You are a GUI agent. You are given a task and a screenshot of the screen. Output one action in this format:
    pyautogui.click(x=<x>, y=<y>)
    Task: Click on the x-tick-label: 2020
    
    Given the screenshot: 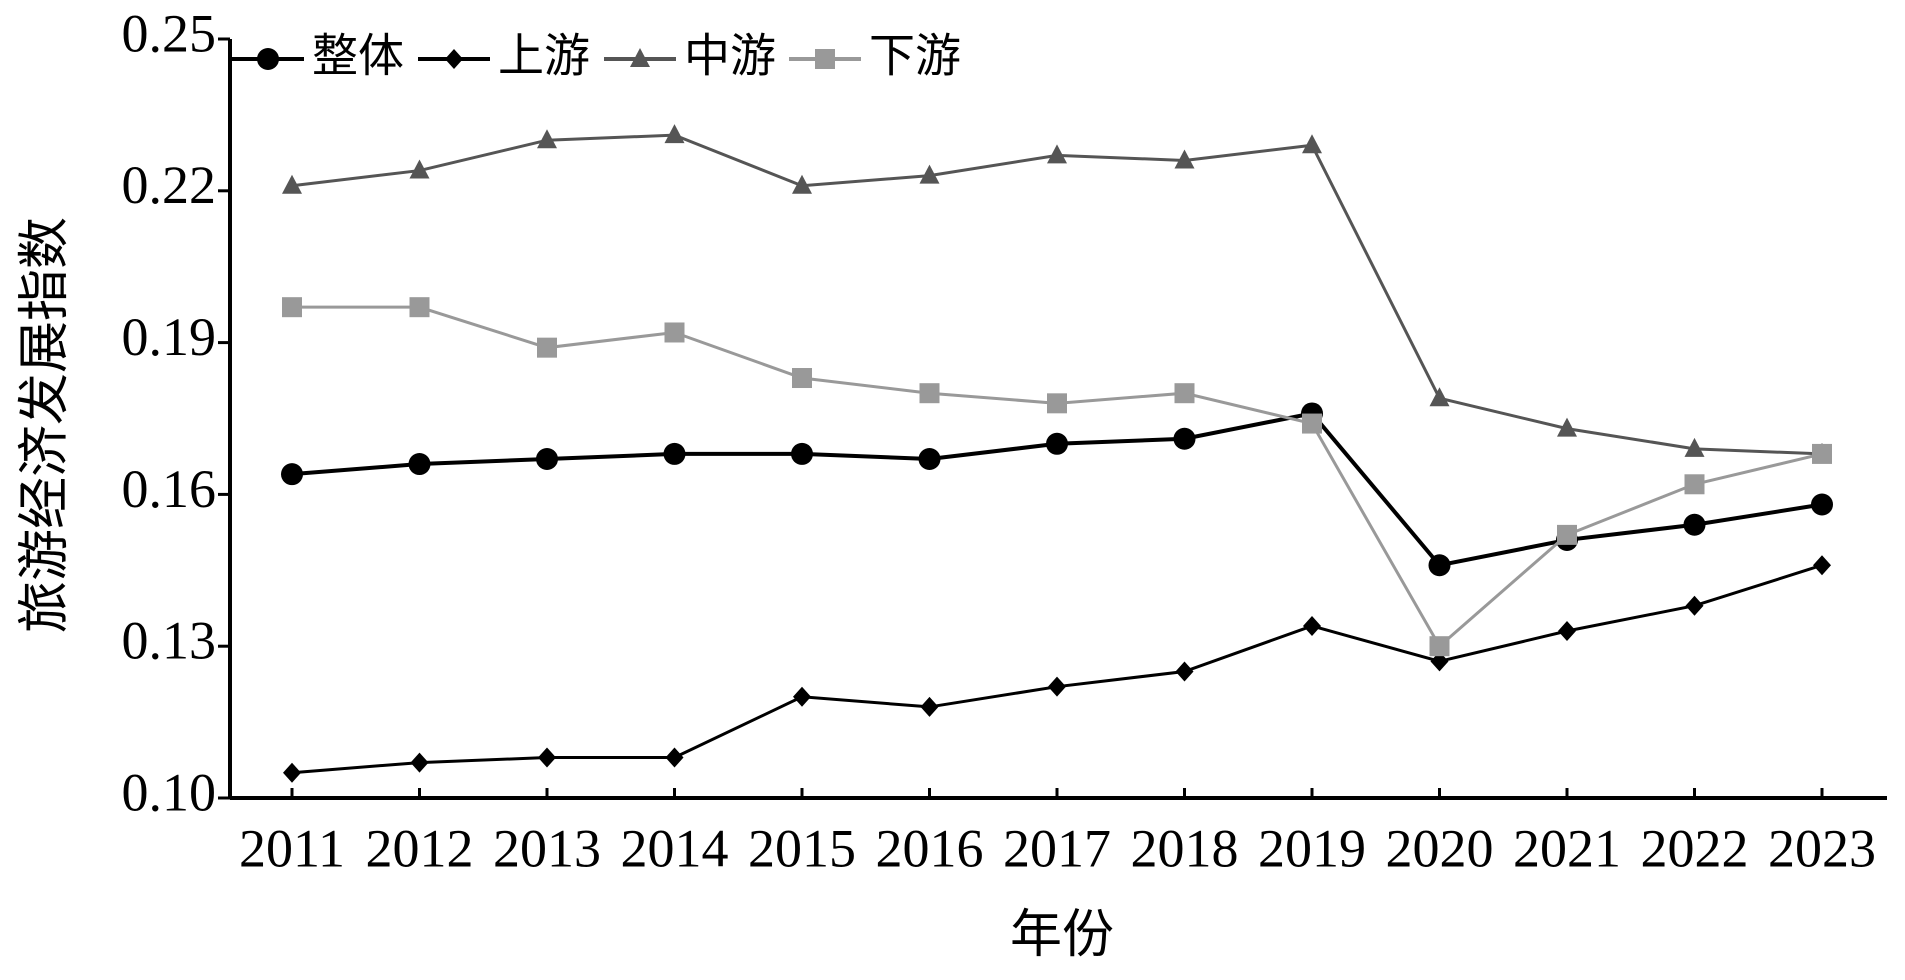 What is the action you would take?
    pyautogui.click(x=1440, y=848)
    